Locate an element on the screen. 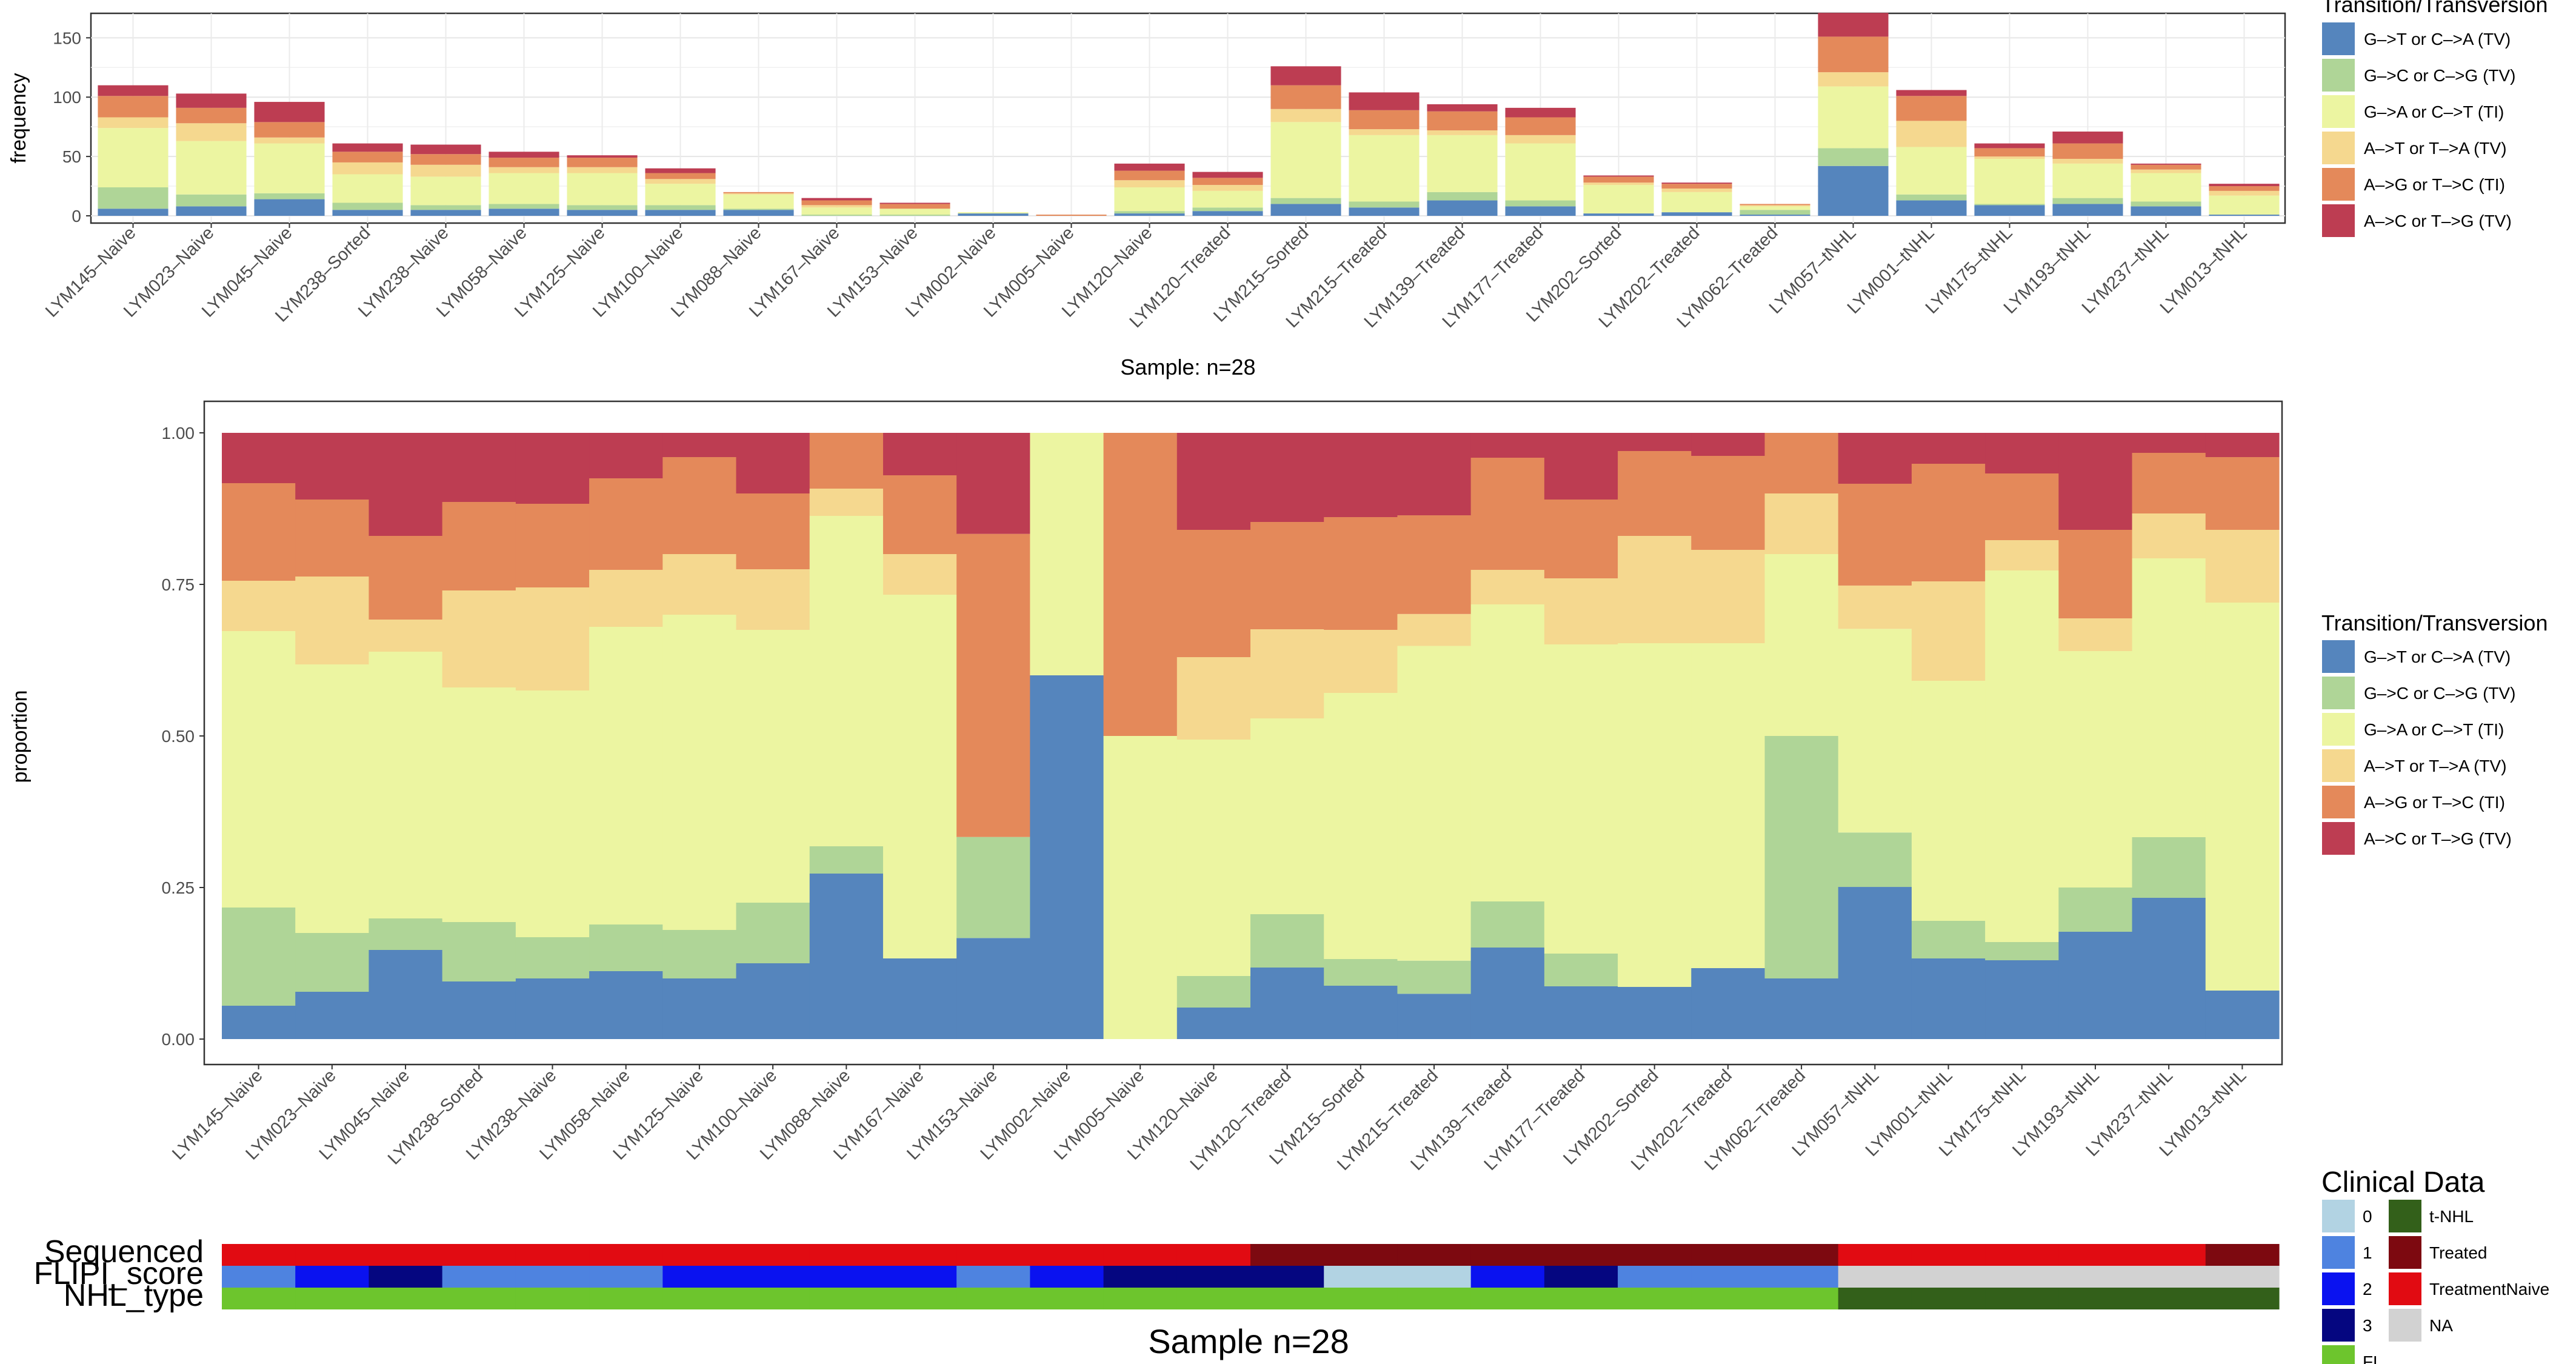 This screenshot has height=1364, width=2576. row-label-sequenced: Sequenced is located at coordinates (124, 1252).